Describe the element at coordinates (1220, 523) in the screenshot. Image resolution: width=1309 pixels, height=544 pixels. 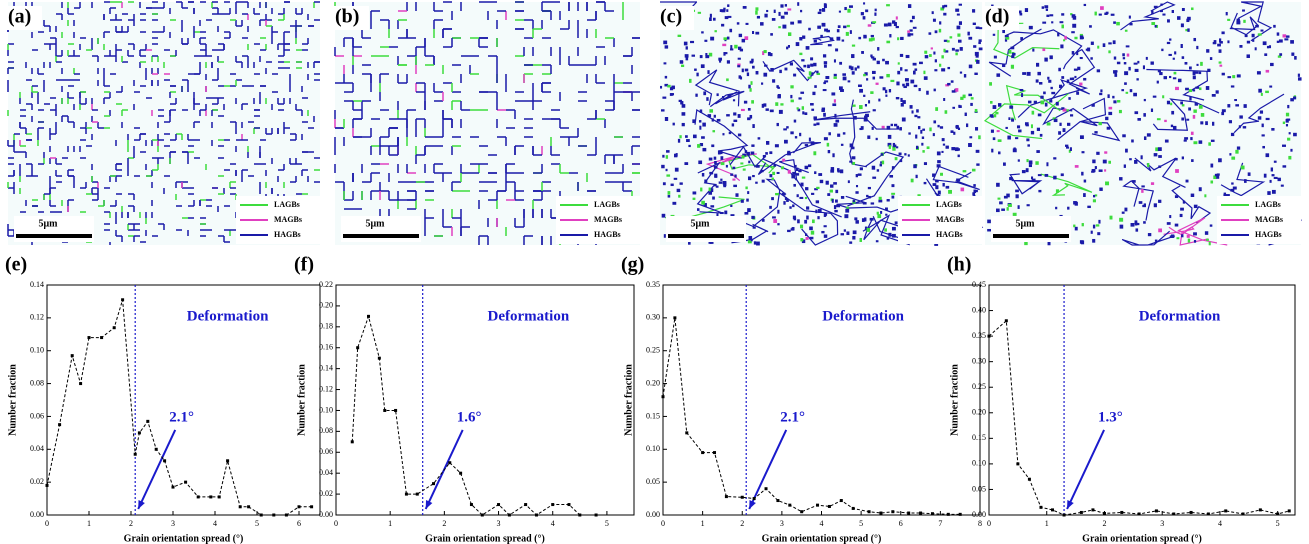
I see `x-tick-label: 4` at that location.